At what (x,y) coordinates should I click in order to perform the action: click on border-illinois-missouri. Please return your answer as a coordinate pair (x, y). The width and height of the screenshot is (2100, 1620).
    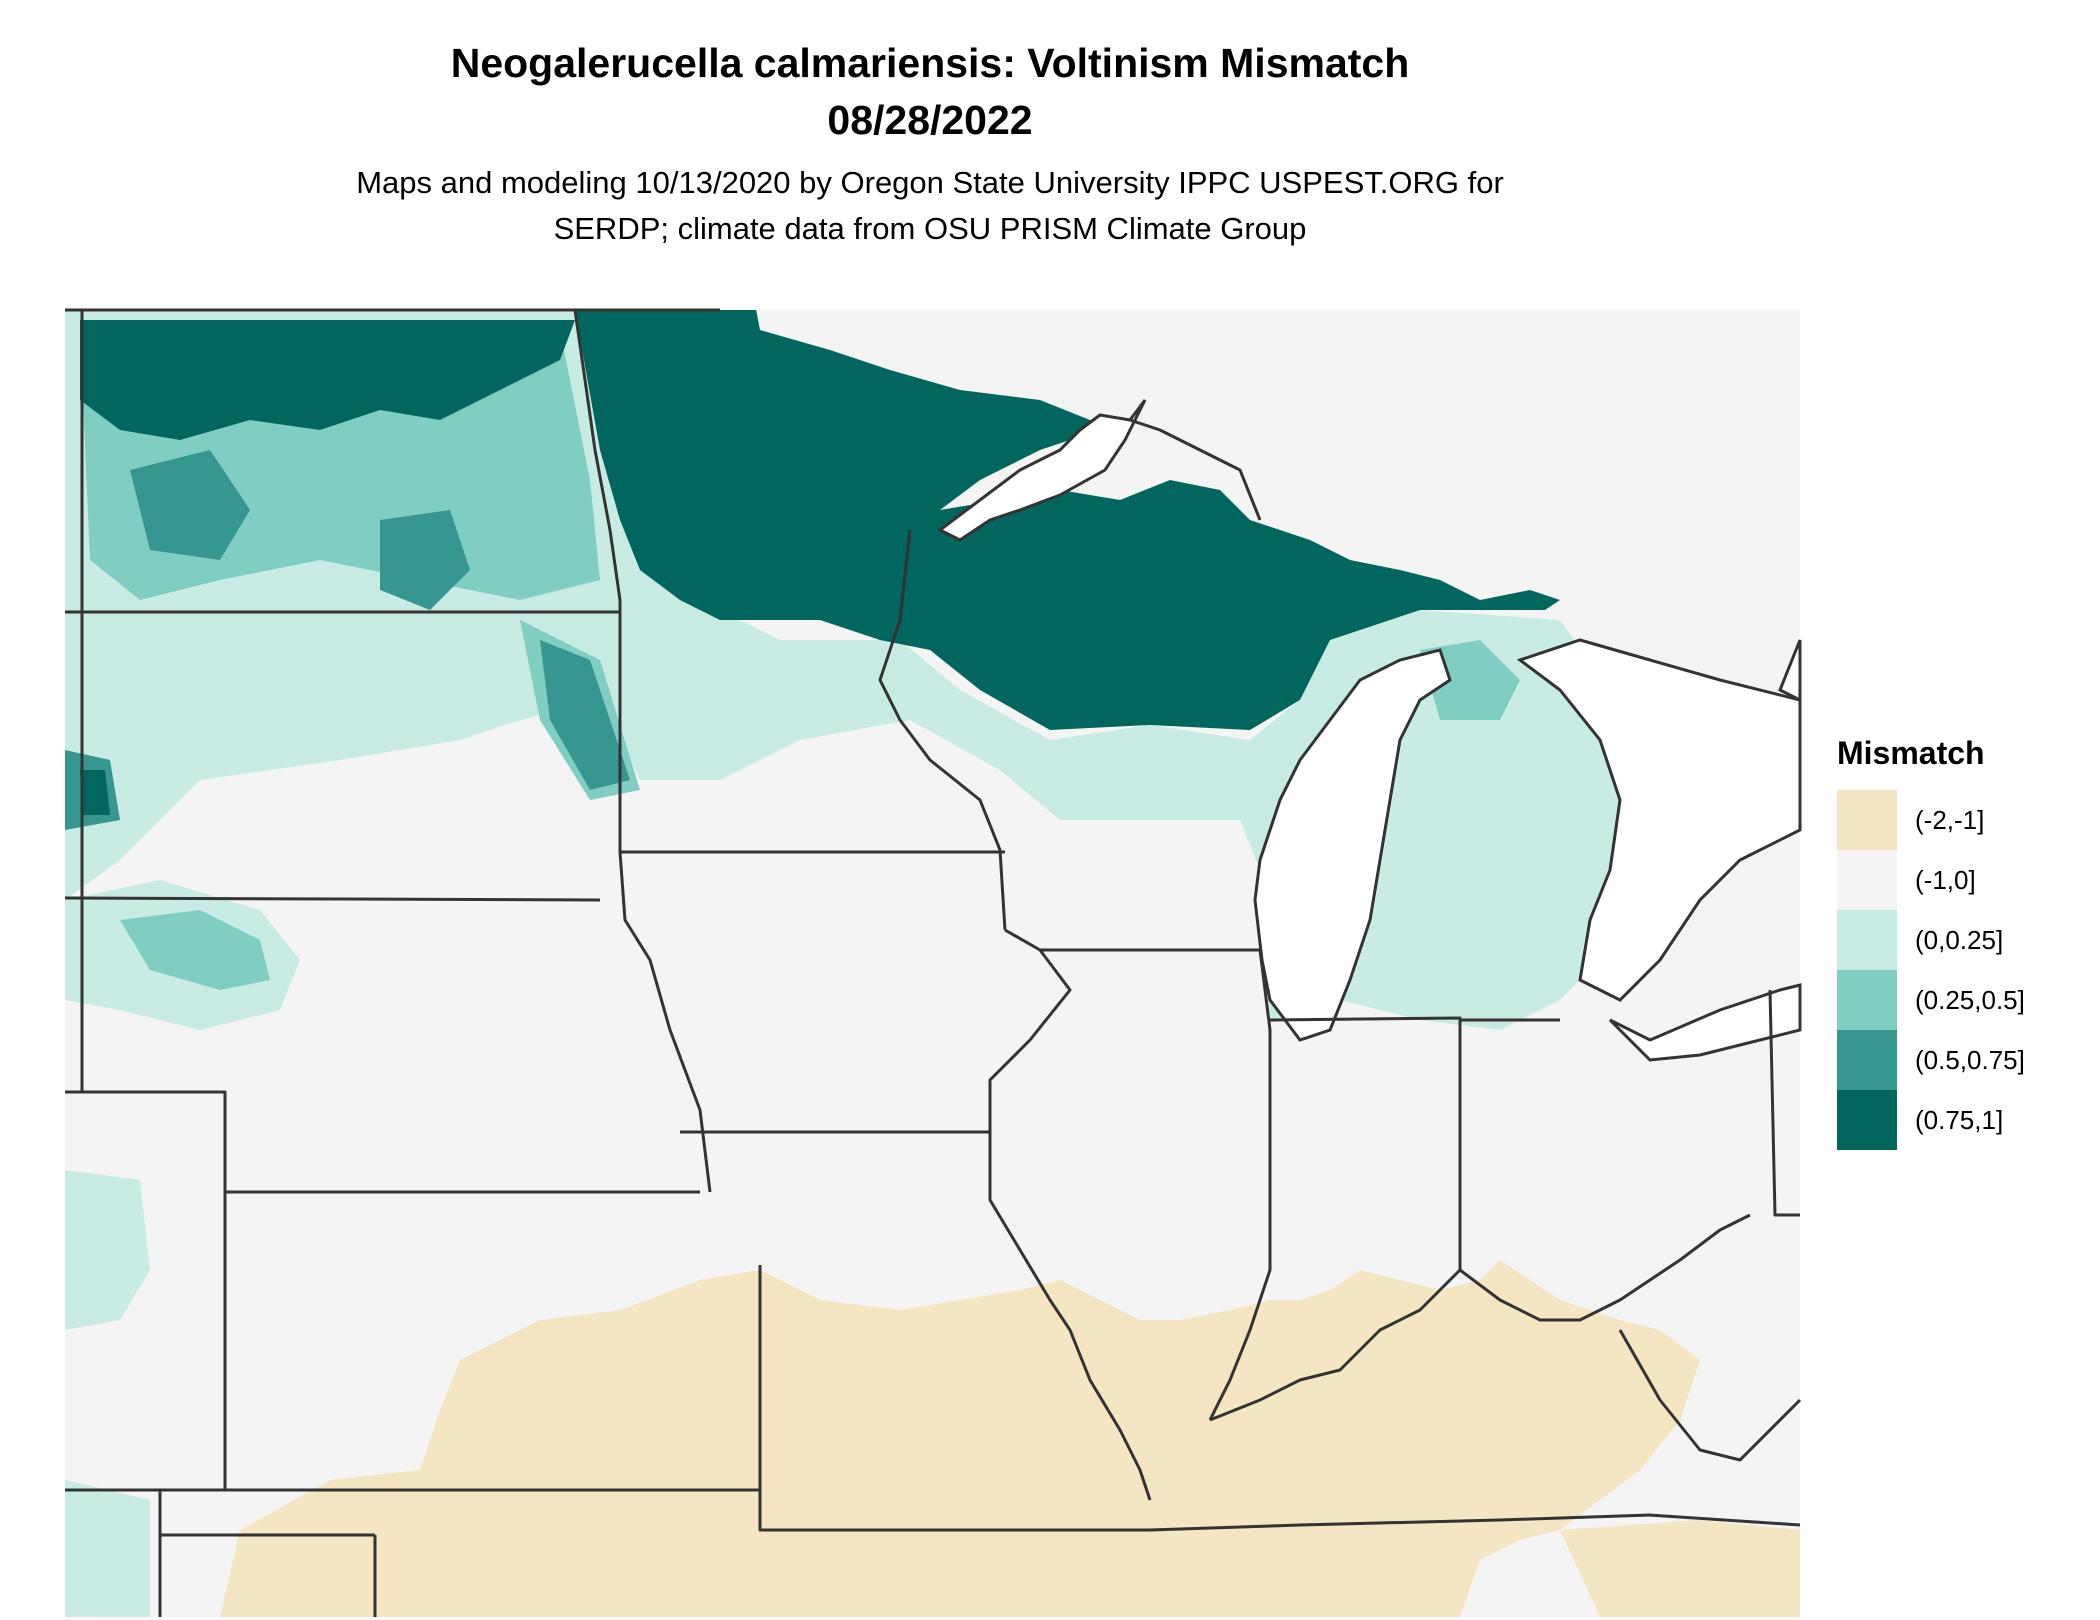
    Looking at the image, I should click on (1070, 1316).